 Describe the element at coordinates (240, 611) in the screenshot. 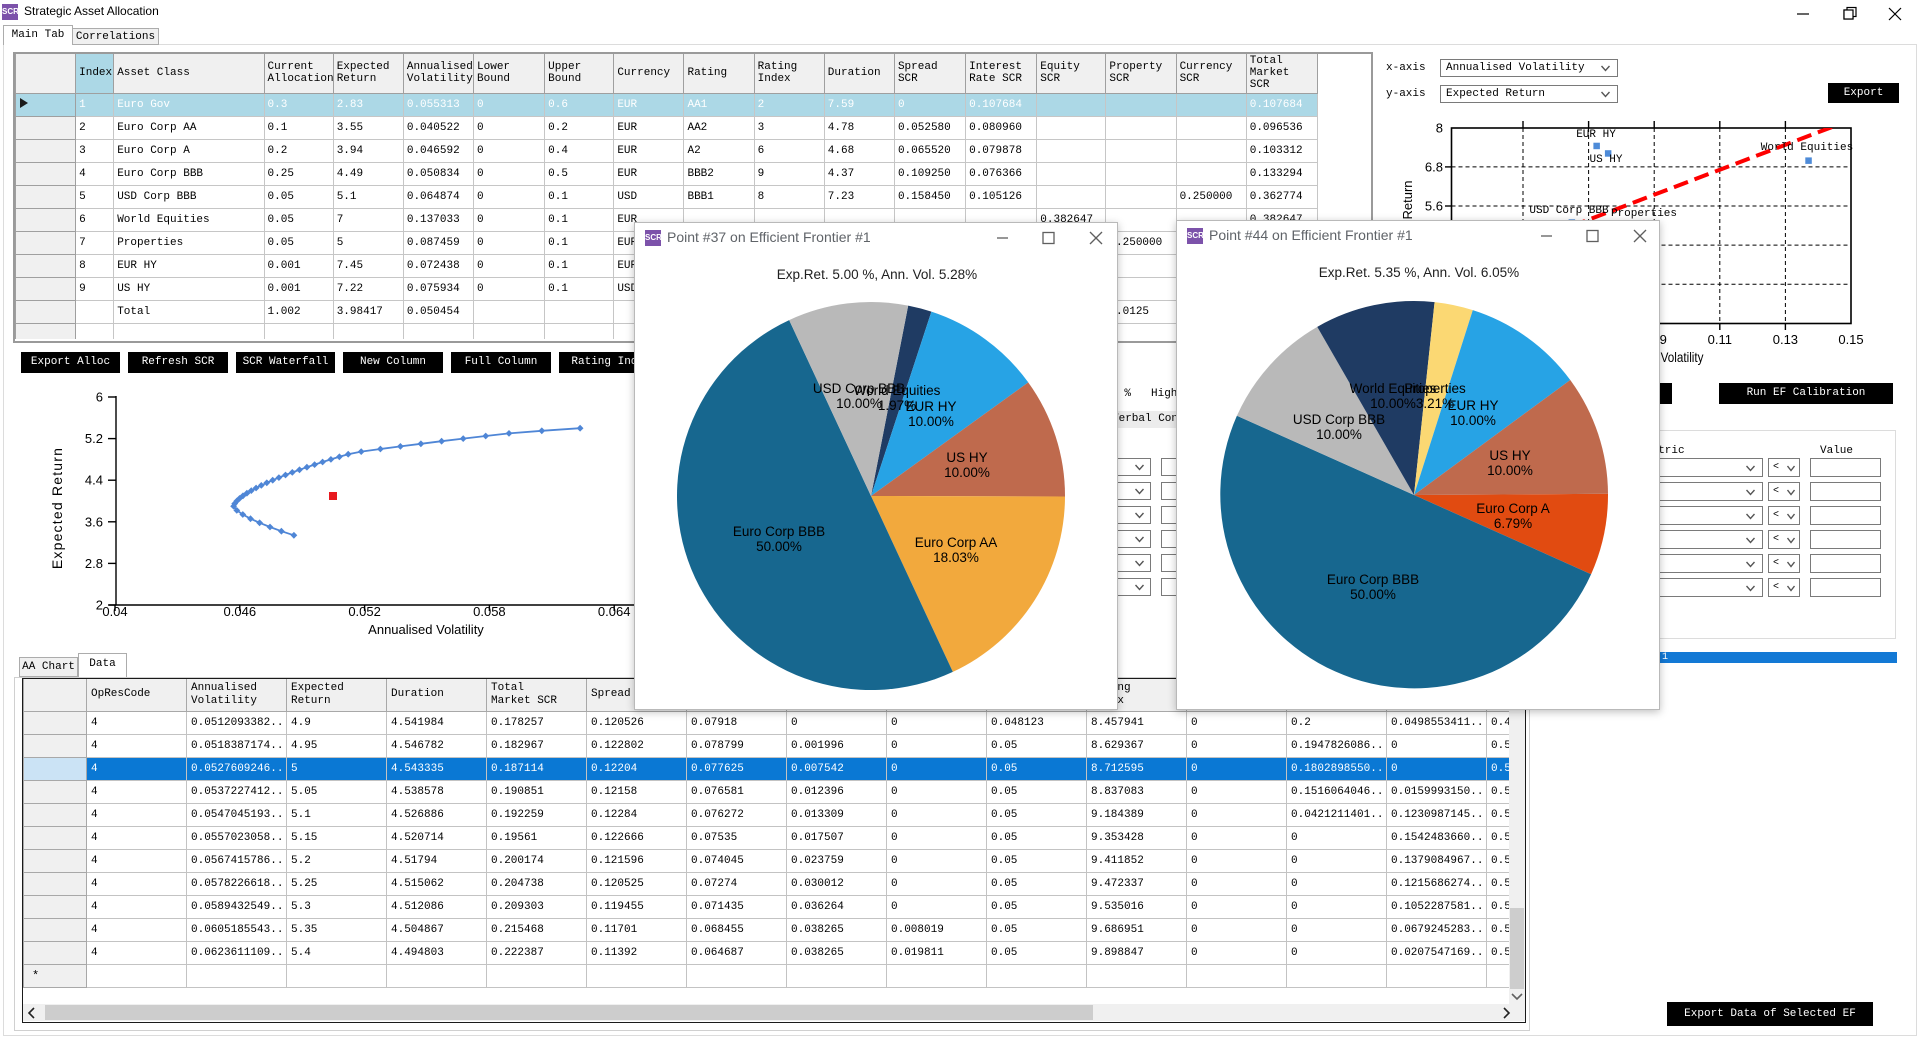

I see `svg-text: 0.046` at that location.